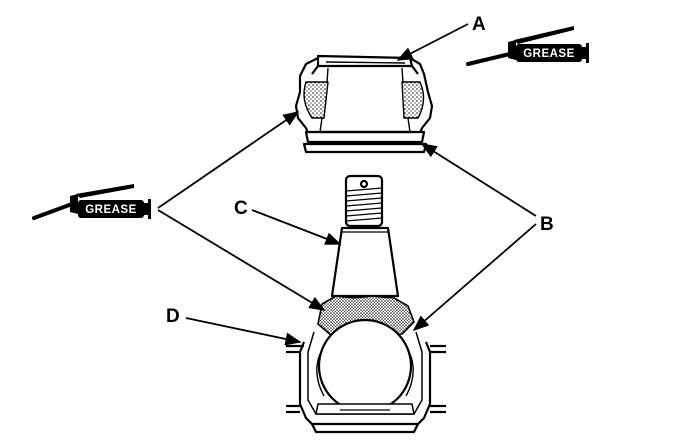  What do you see at coordinates (91, 202) in the screenshot?
I see `grease-tube-left: GREASE` at bounding box center [91, 202].